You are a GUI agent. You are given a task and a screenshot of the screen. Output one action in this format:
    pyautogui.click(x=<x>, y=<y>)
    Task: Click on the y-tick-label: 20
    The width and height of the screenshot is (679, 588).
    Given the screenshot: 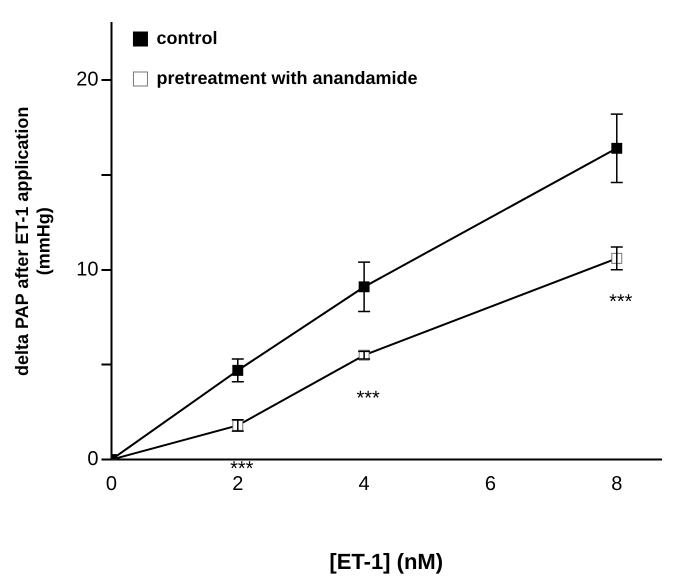 What is the action you would take?
    pyautogui.click(x=87, y=79)
    